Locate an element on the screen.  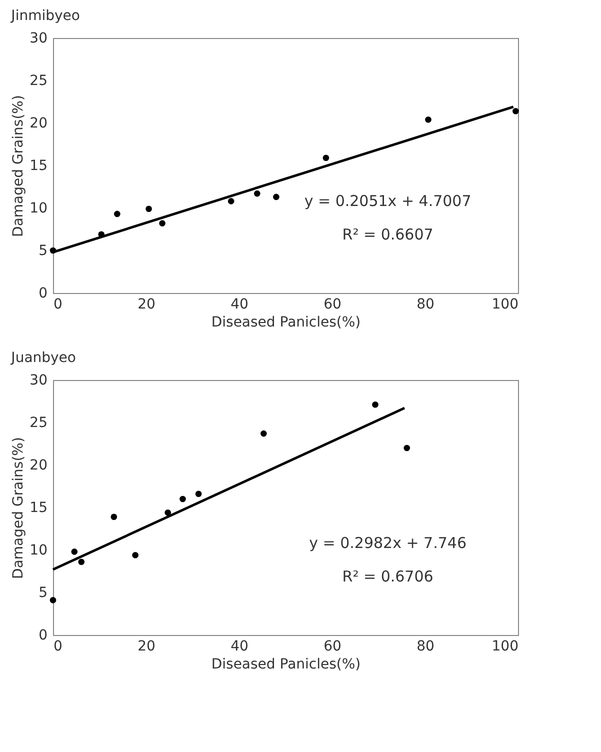
annotation: R² = 0.6607 is located at coordinates (388, 234).